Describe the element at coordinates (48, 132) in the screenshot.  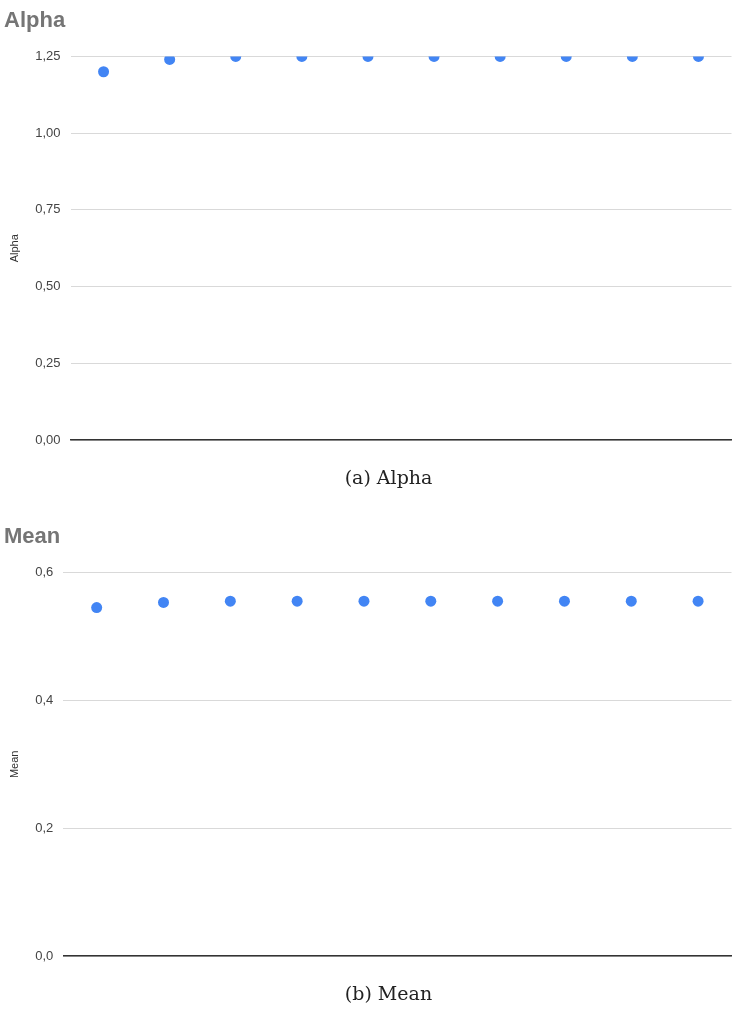
I see `y-tick-label: 1,00` at that location.